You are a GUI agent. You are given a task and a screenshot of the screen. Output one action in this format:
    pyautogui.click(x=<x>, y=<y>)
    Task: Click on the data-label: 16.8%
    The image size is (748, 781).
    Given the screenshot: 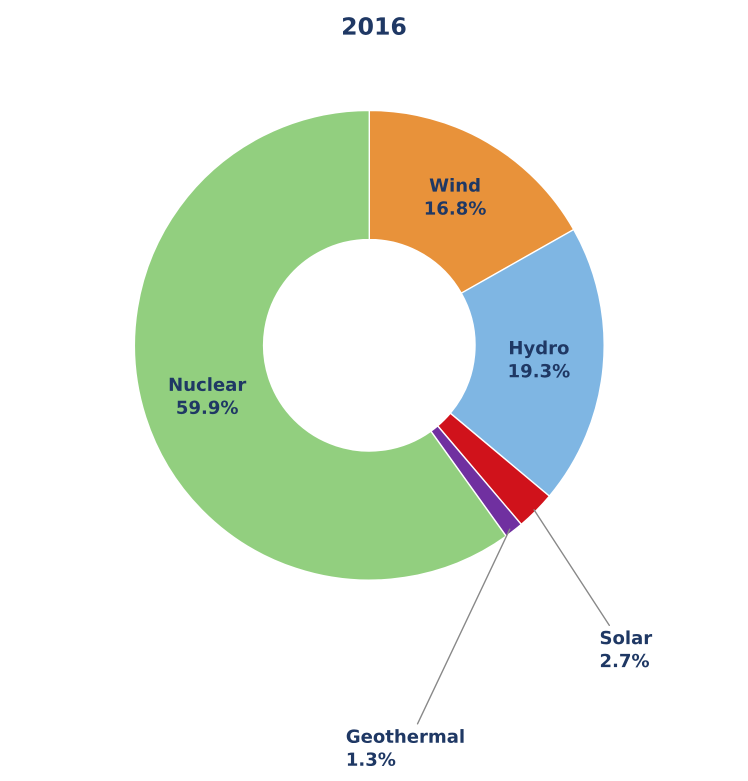 What is the action you would take?
    pyautogui.click(x=456, y=208)
    